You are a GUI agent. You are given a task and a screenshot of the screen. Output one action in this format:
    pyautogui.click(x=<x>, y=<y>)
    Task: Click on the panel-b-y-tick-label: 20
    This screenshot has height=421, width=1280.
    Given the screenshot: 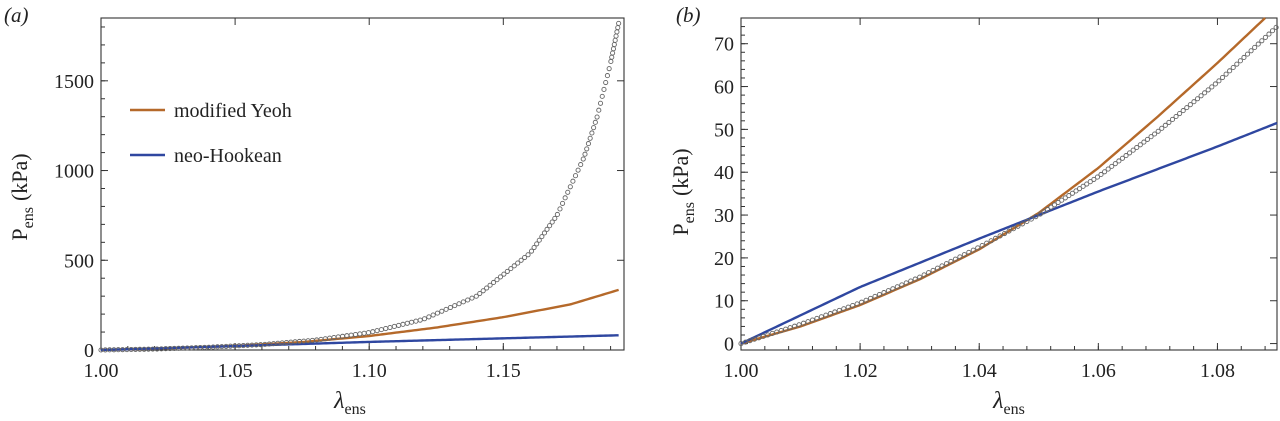 What is the action you would take?
    pyautogui.click(x=724, y=259)
    